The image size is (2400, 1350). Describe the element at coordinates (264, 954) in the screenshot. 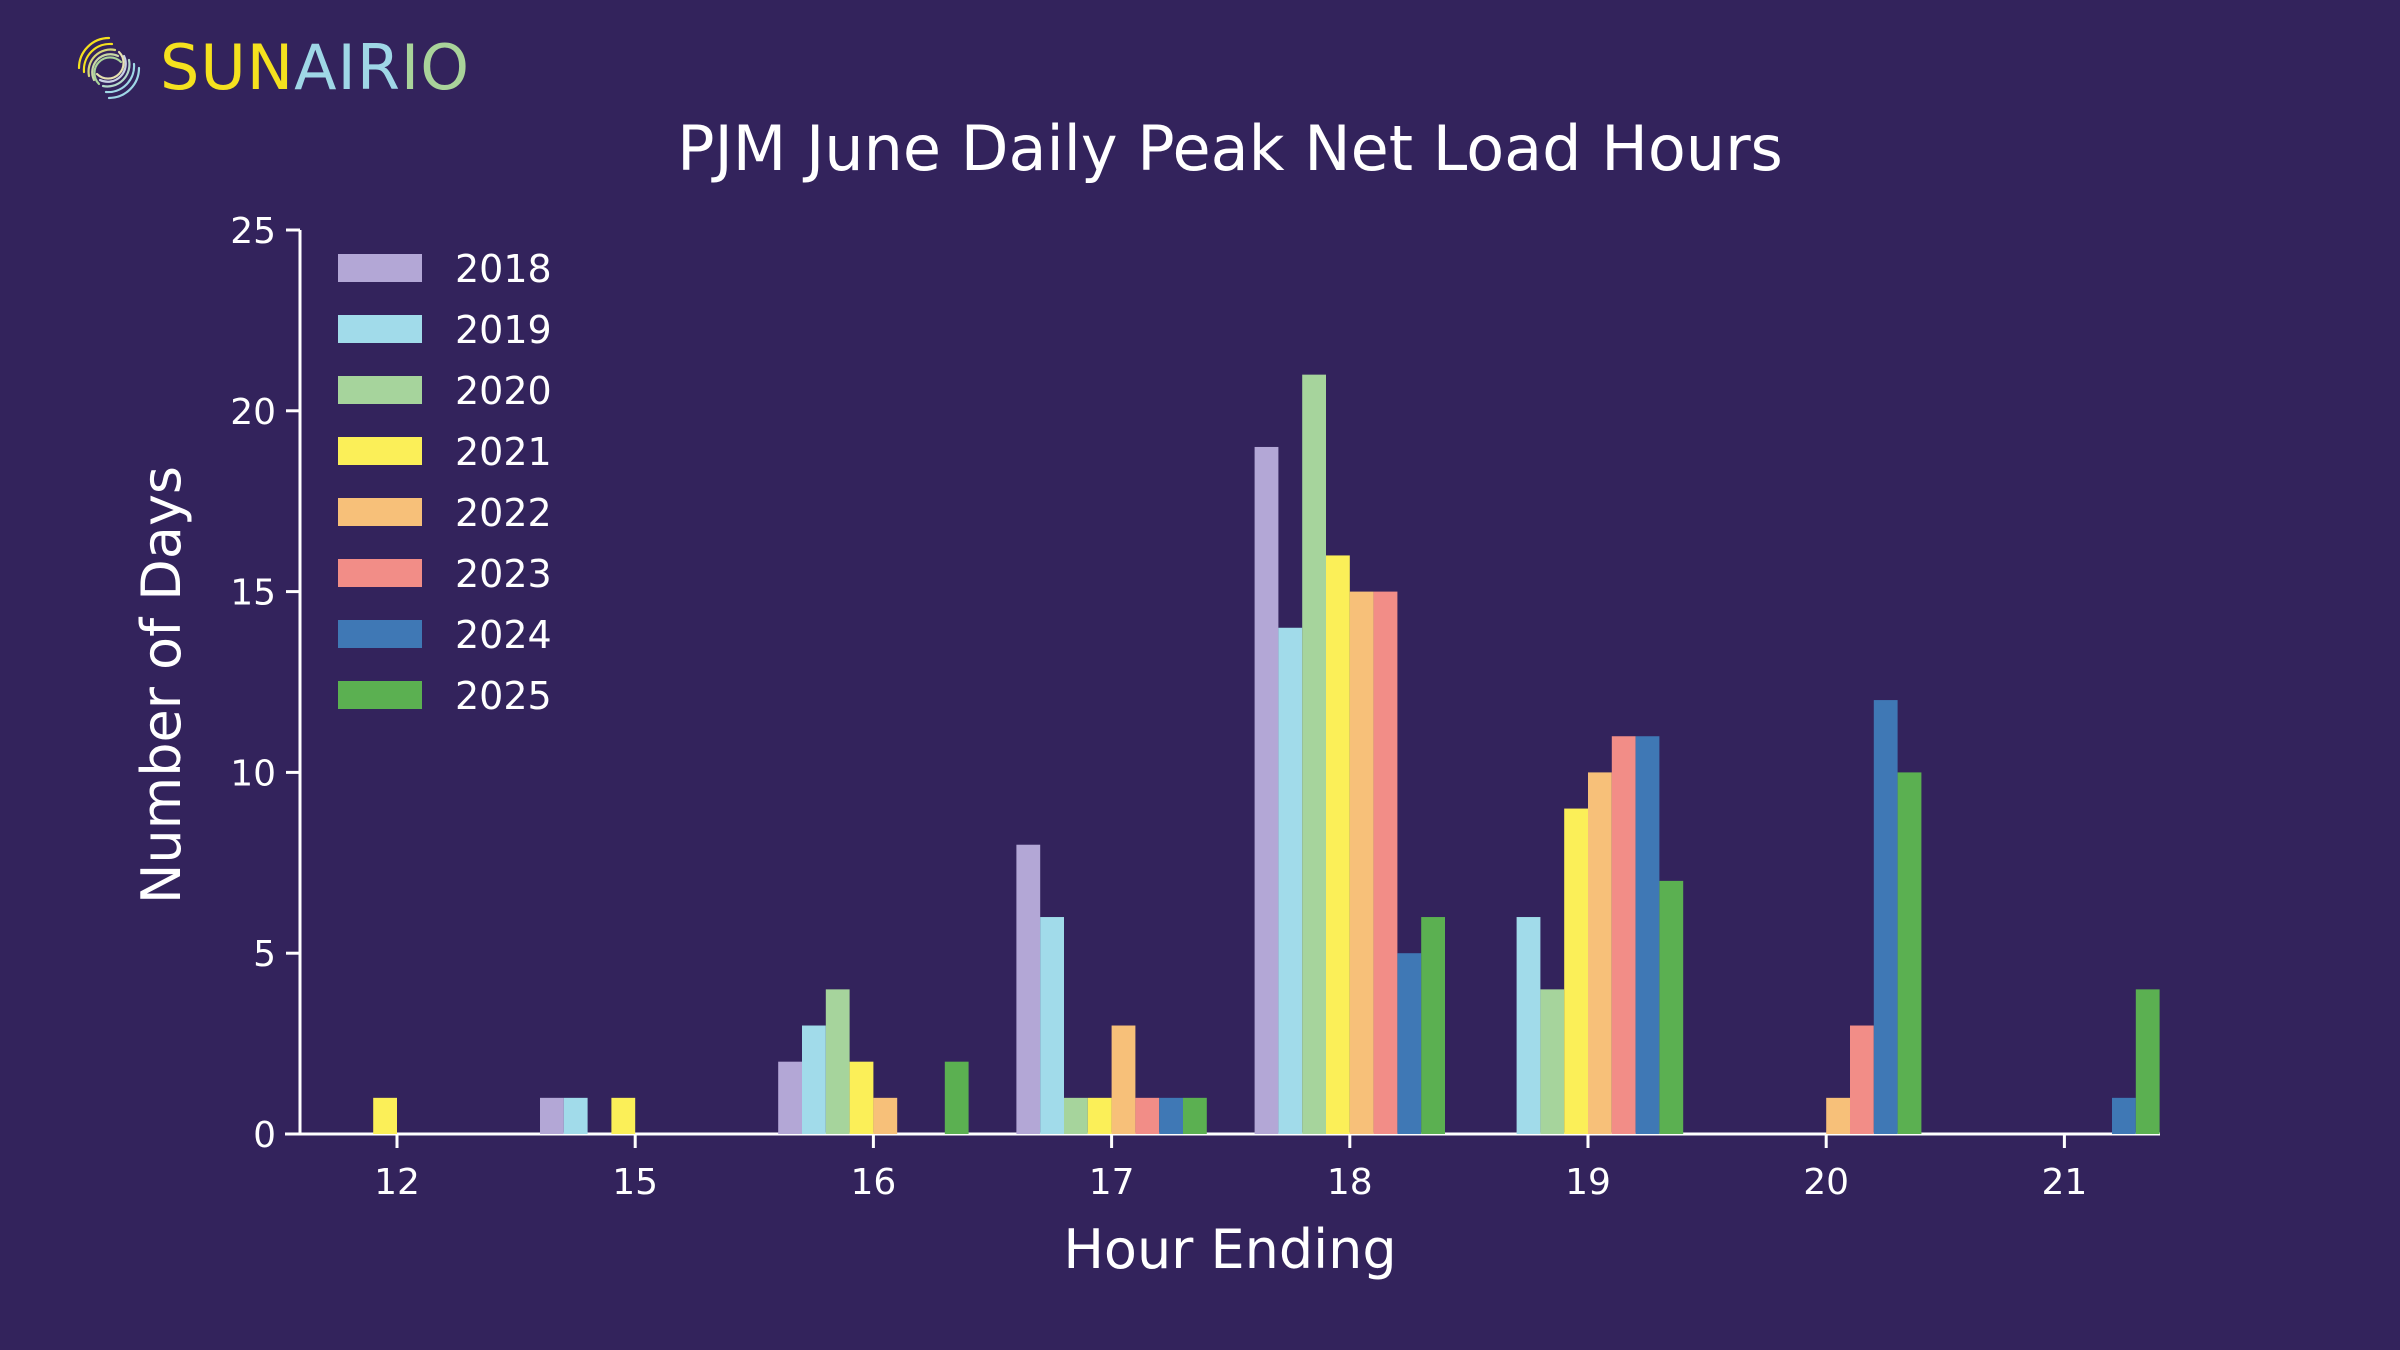

I see `y-tick-label: 5` at that location.